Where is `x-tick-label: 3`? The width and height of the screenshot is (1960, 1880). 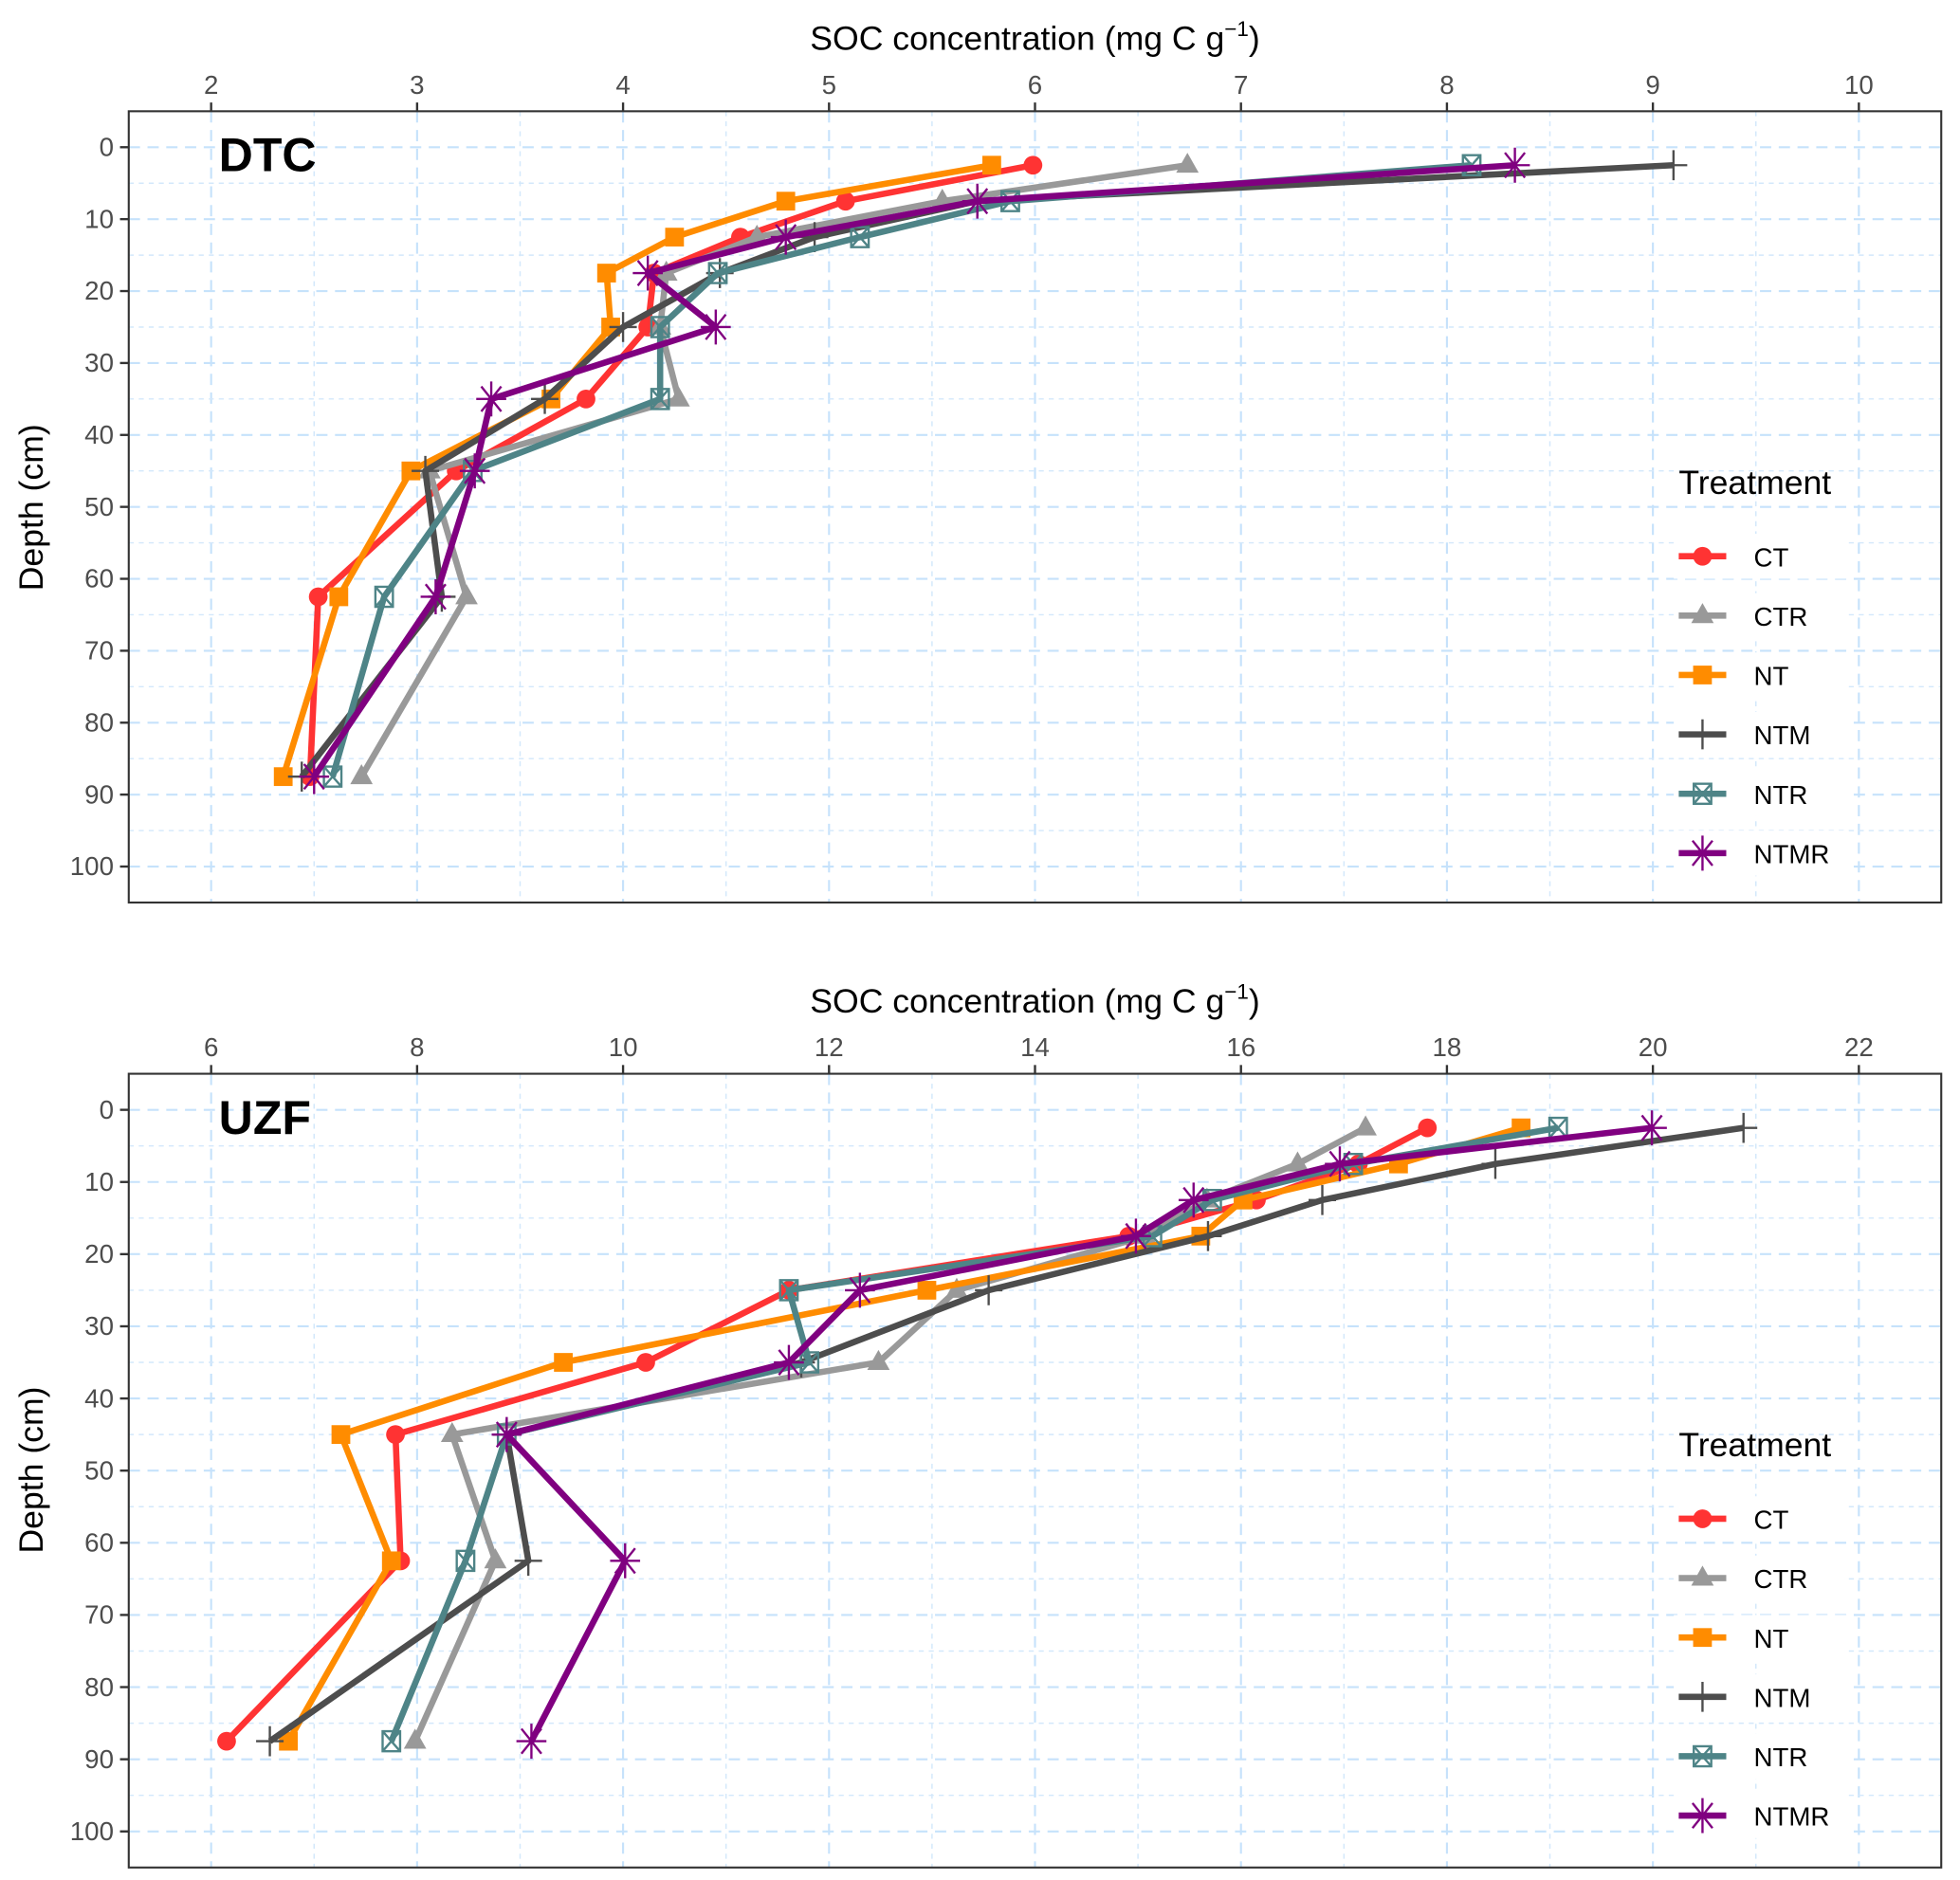
x-tick-label: 3 is located at coordinates (417, 85).